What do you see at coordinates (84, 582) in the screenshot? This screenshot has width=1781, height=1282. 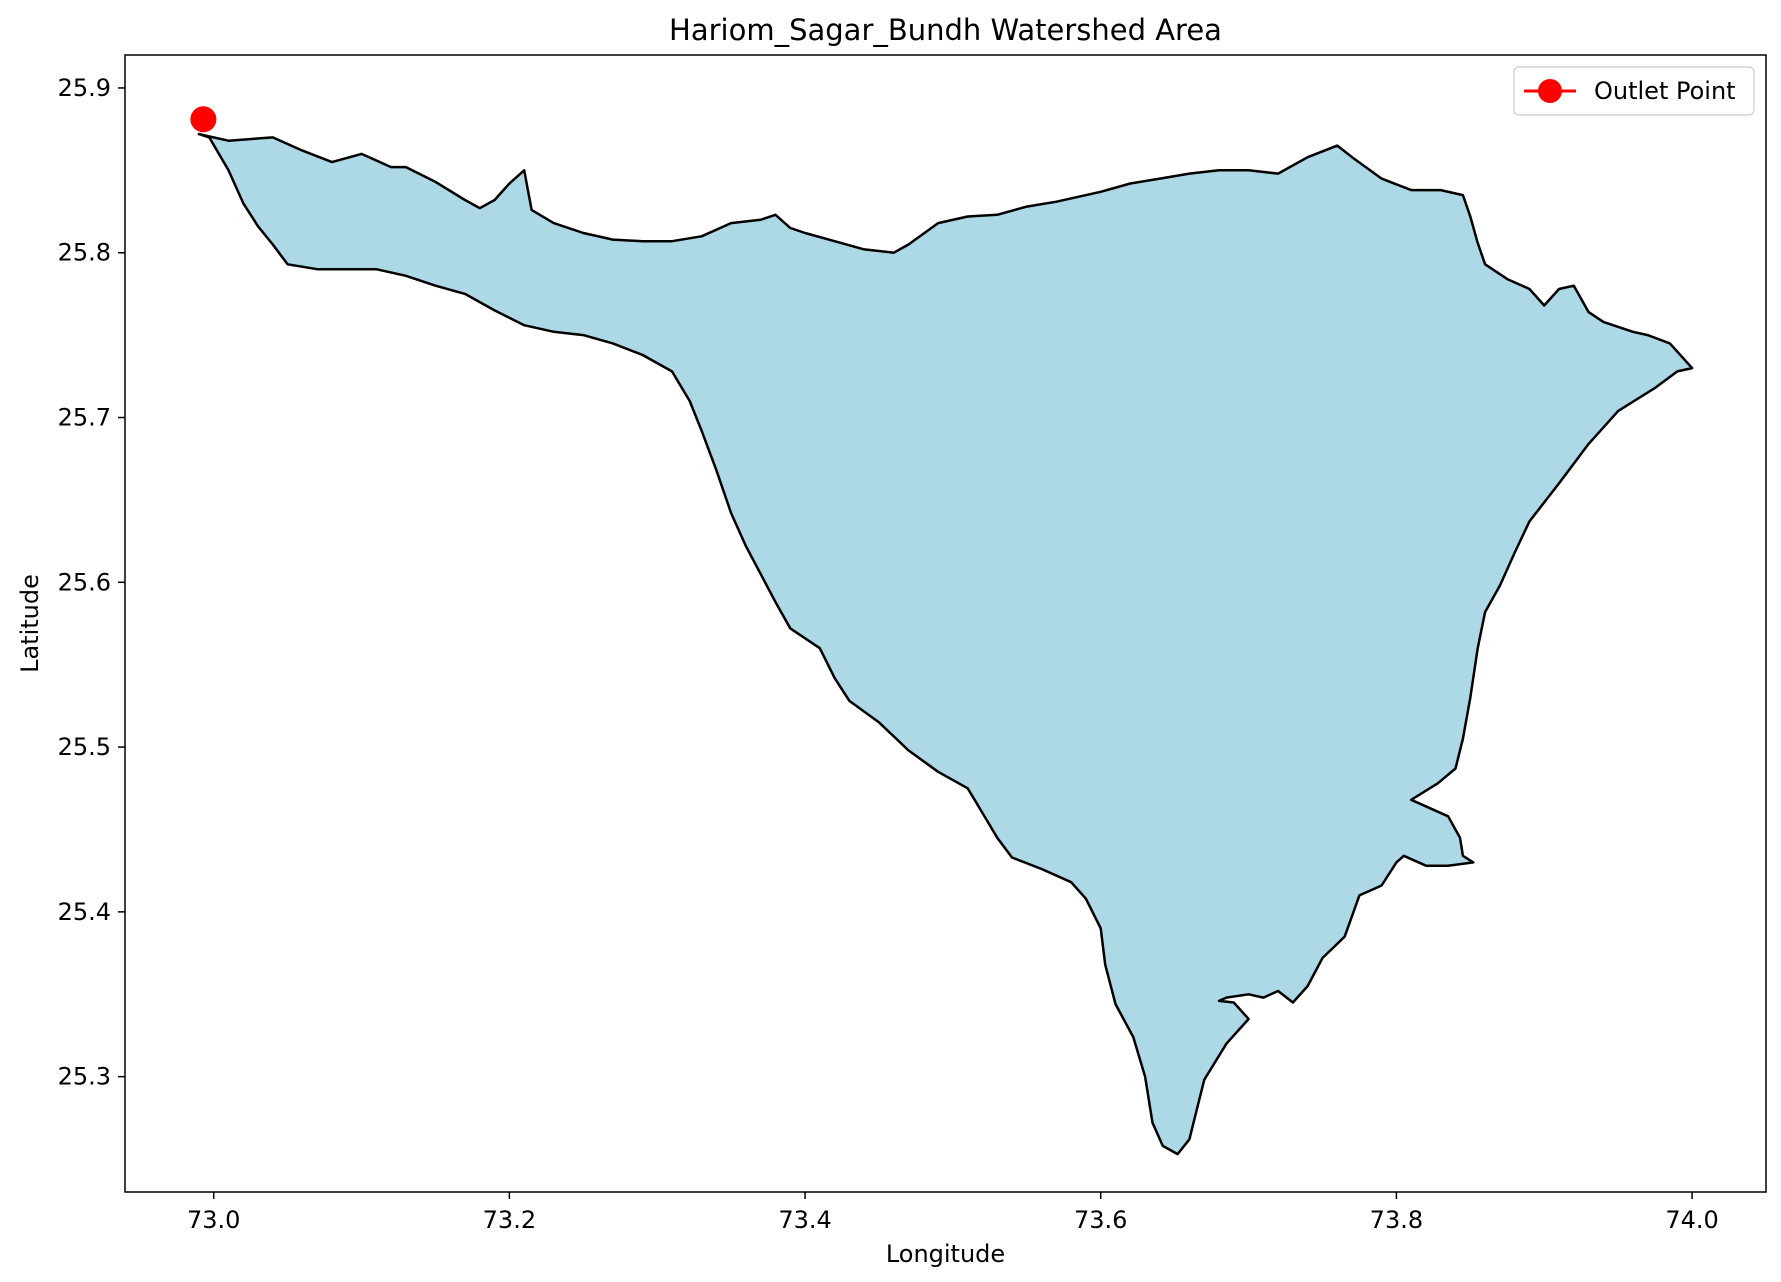 I see `y-tick-label: 25.6` at bounding box center [84, 582].